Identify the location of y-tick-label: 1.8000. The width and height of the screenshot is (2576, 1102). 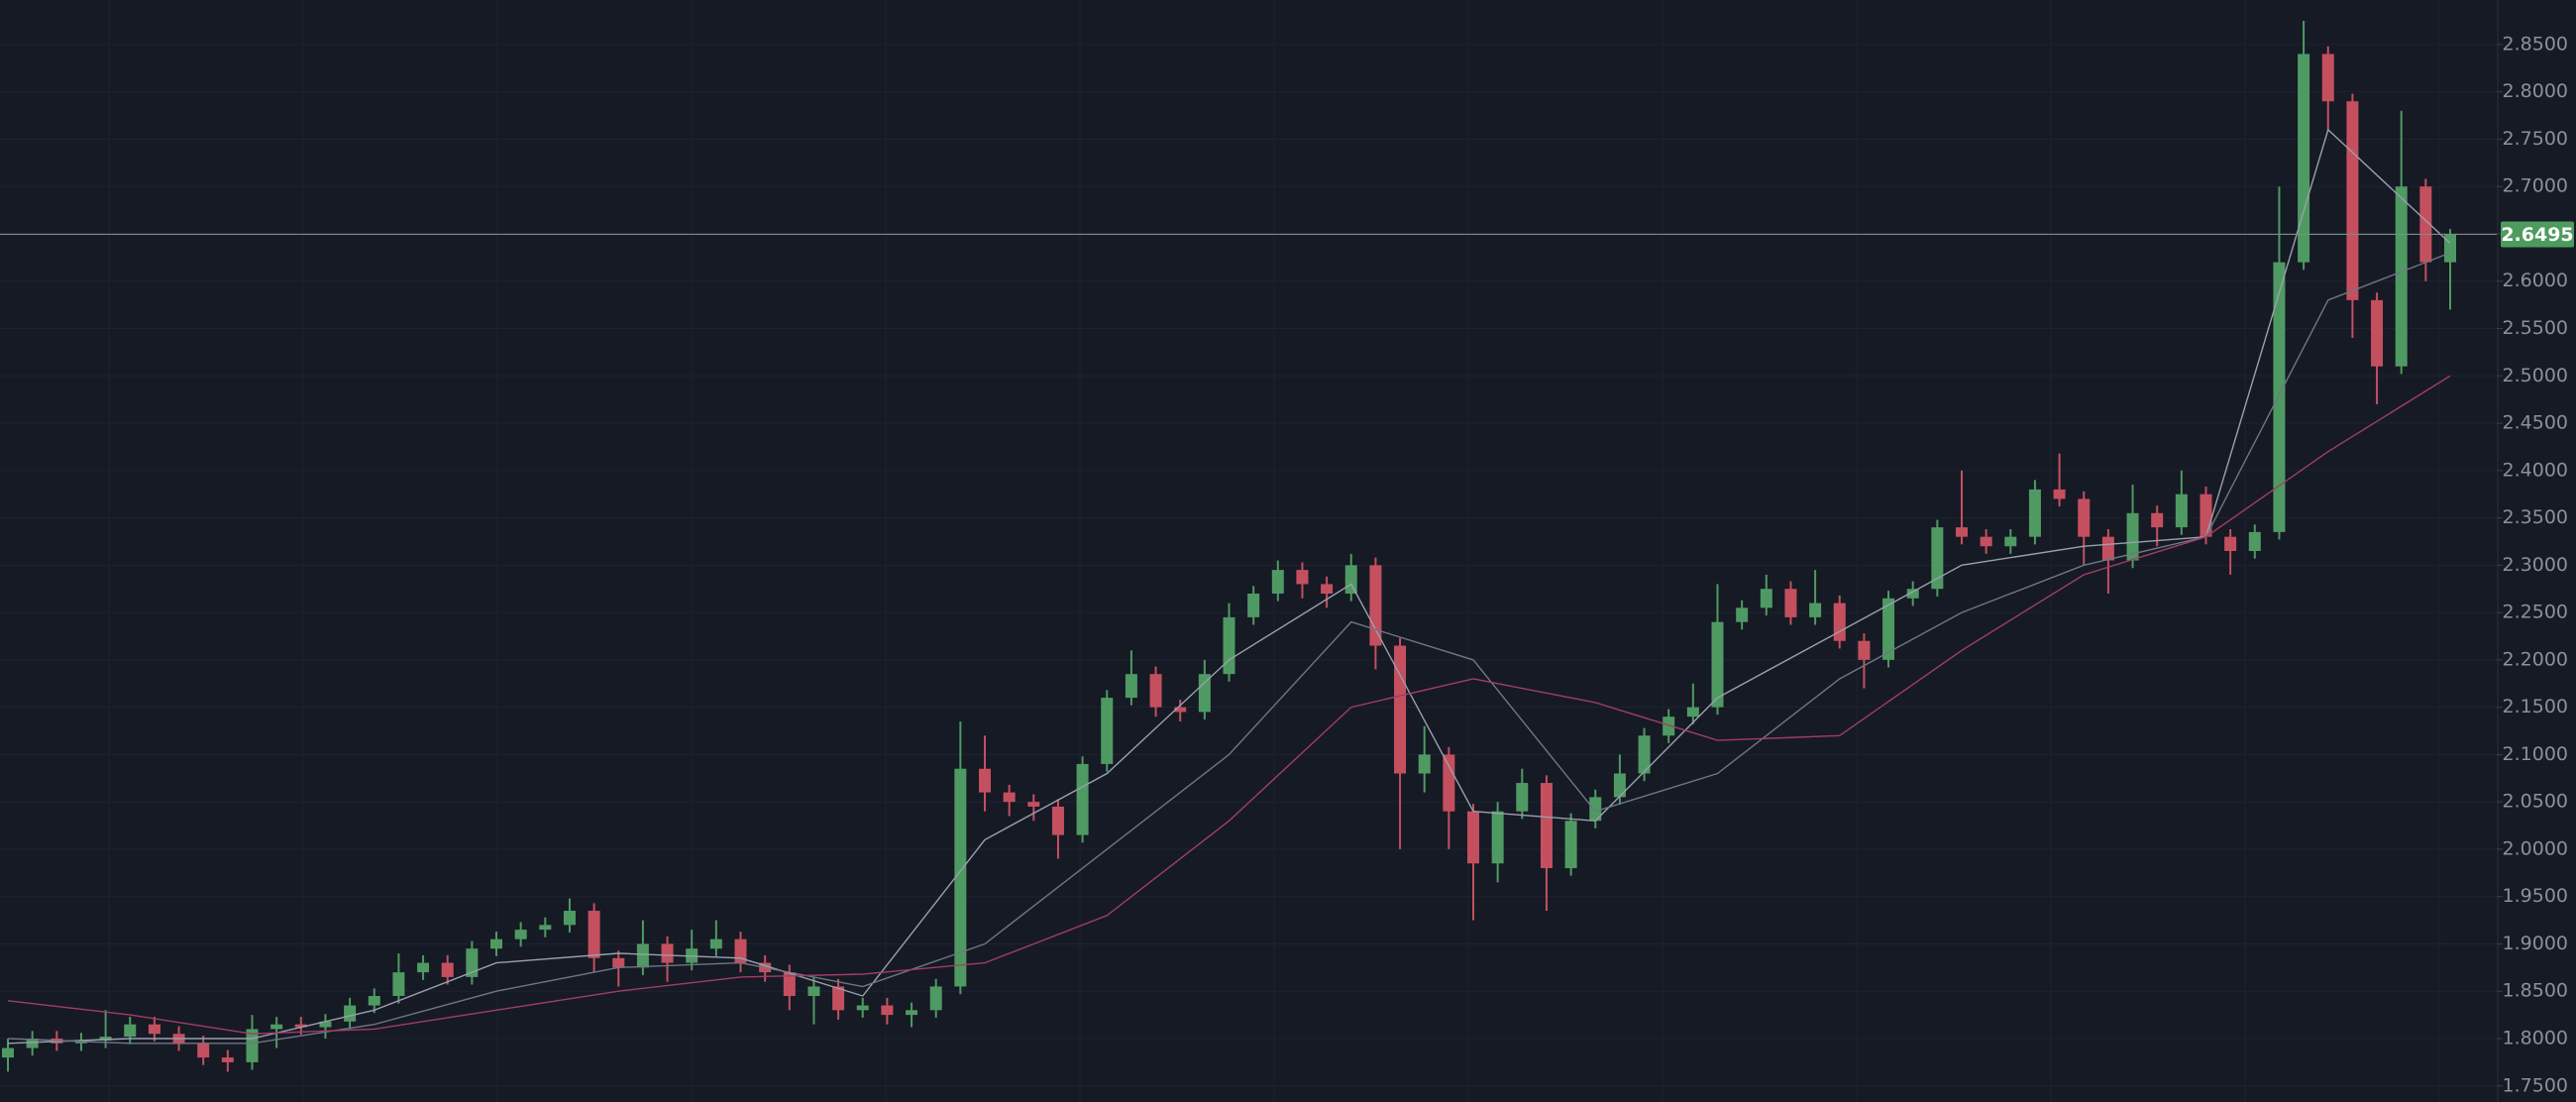
(2535, 1037).